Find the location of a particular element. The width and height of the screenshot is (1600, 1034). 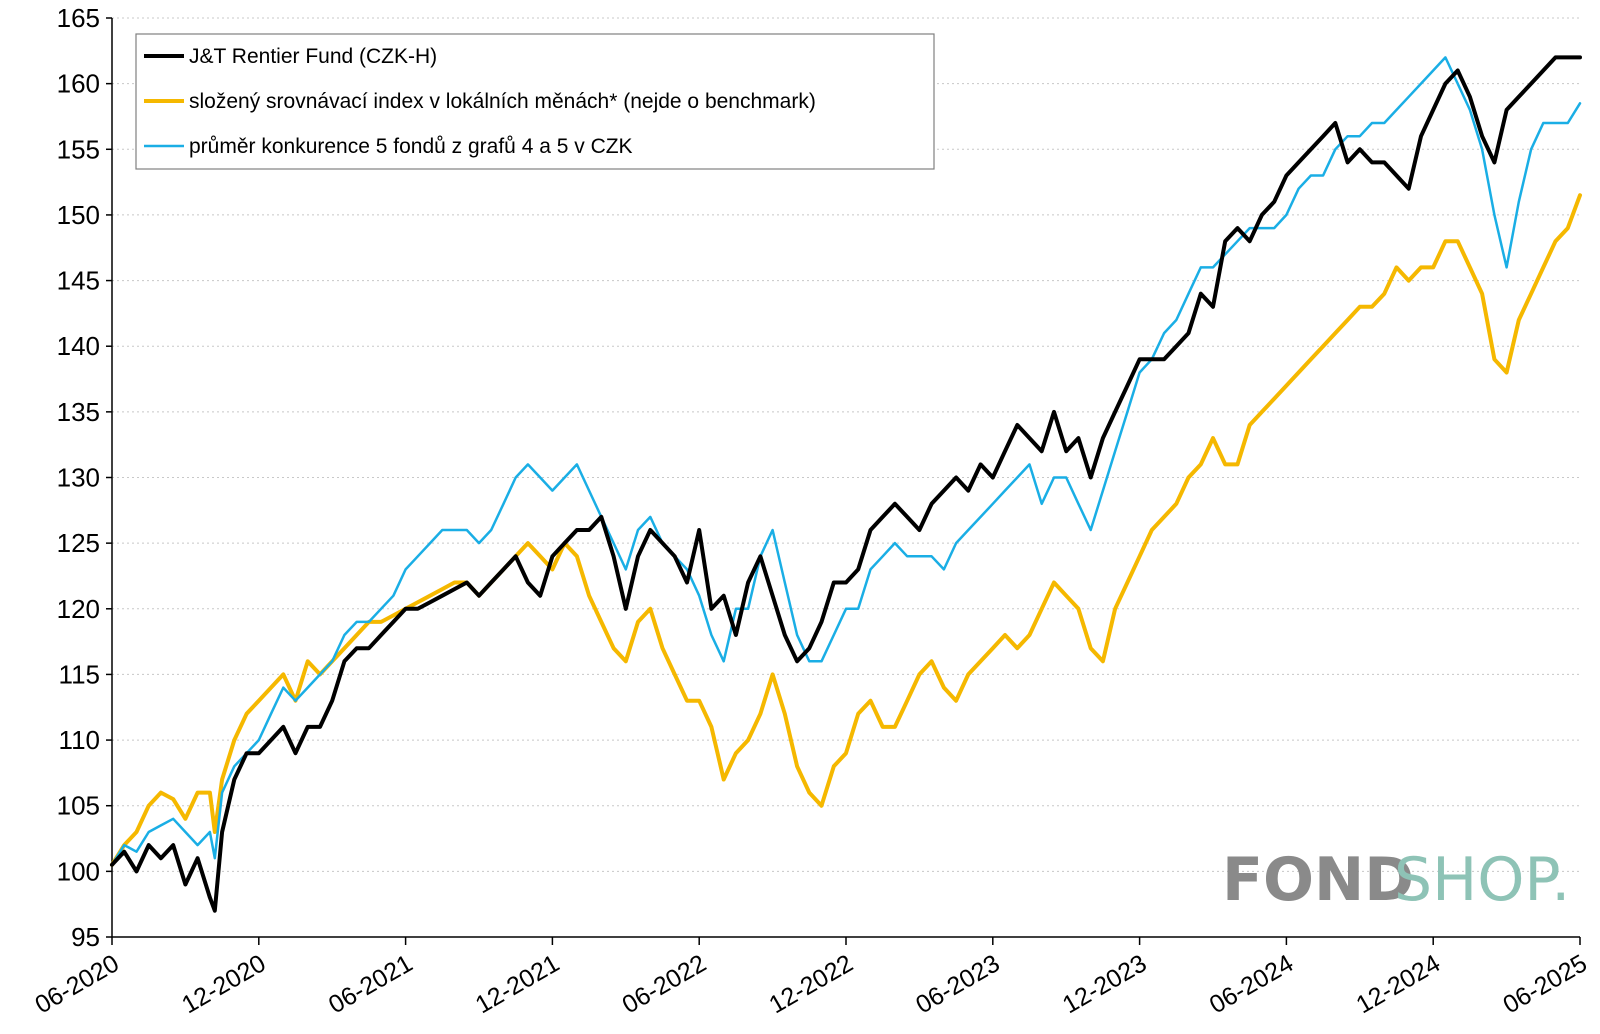

x-tick-label: 06-2022 is located at coordinates (664, 984).